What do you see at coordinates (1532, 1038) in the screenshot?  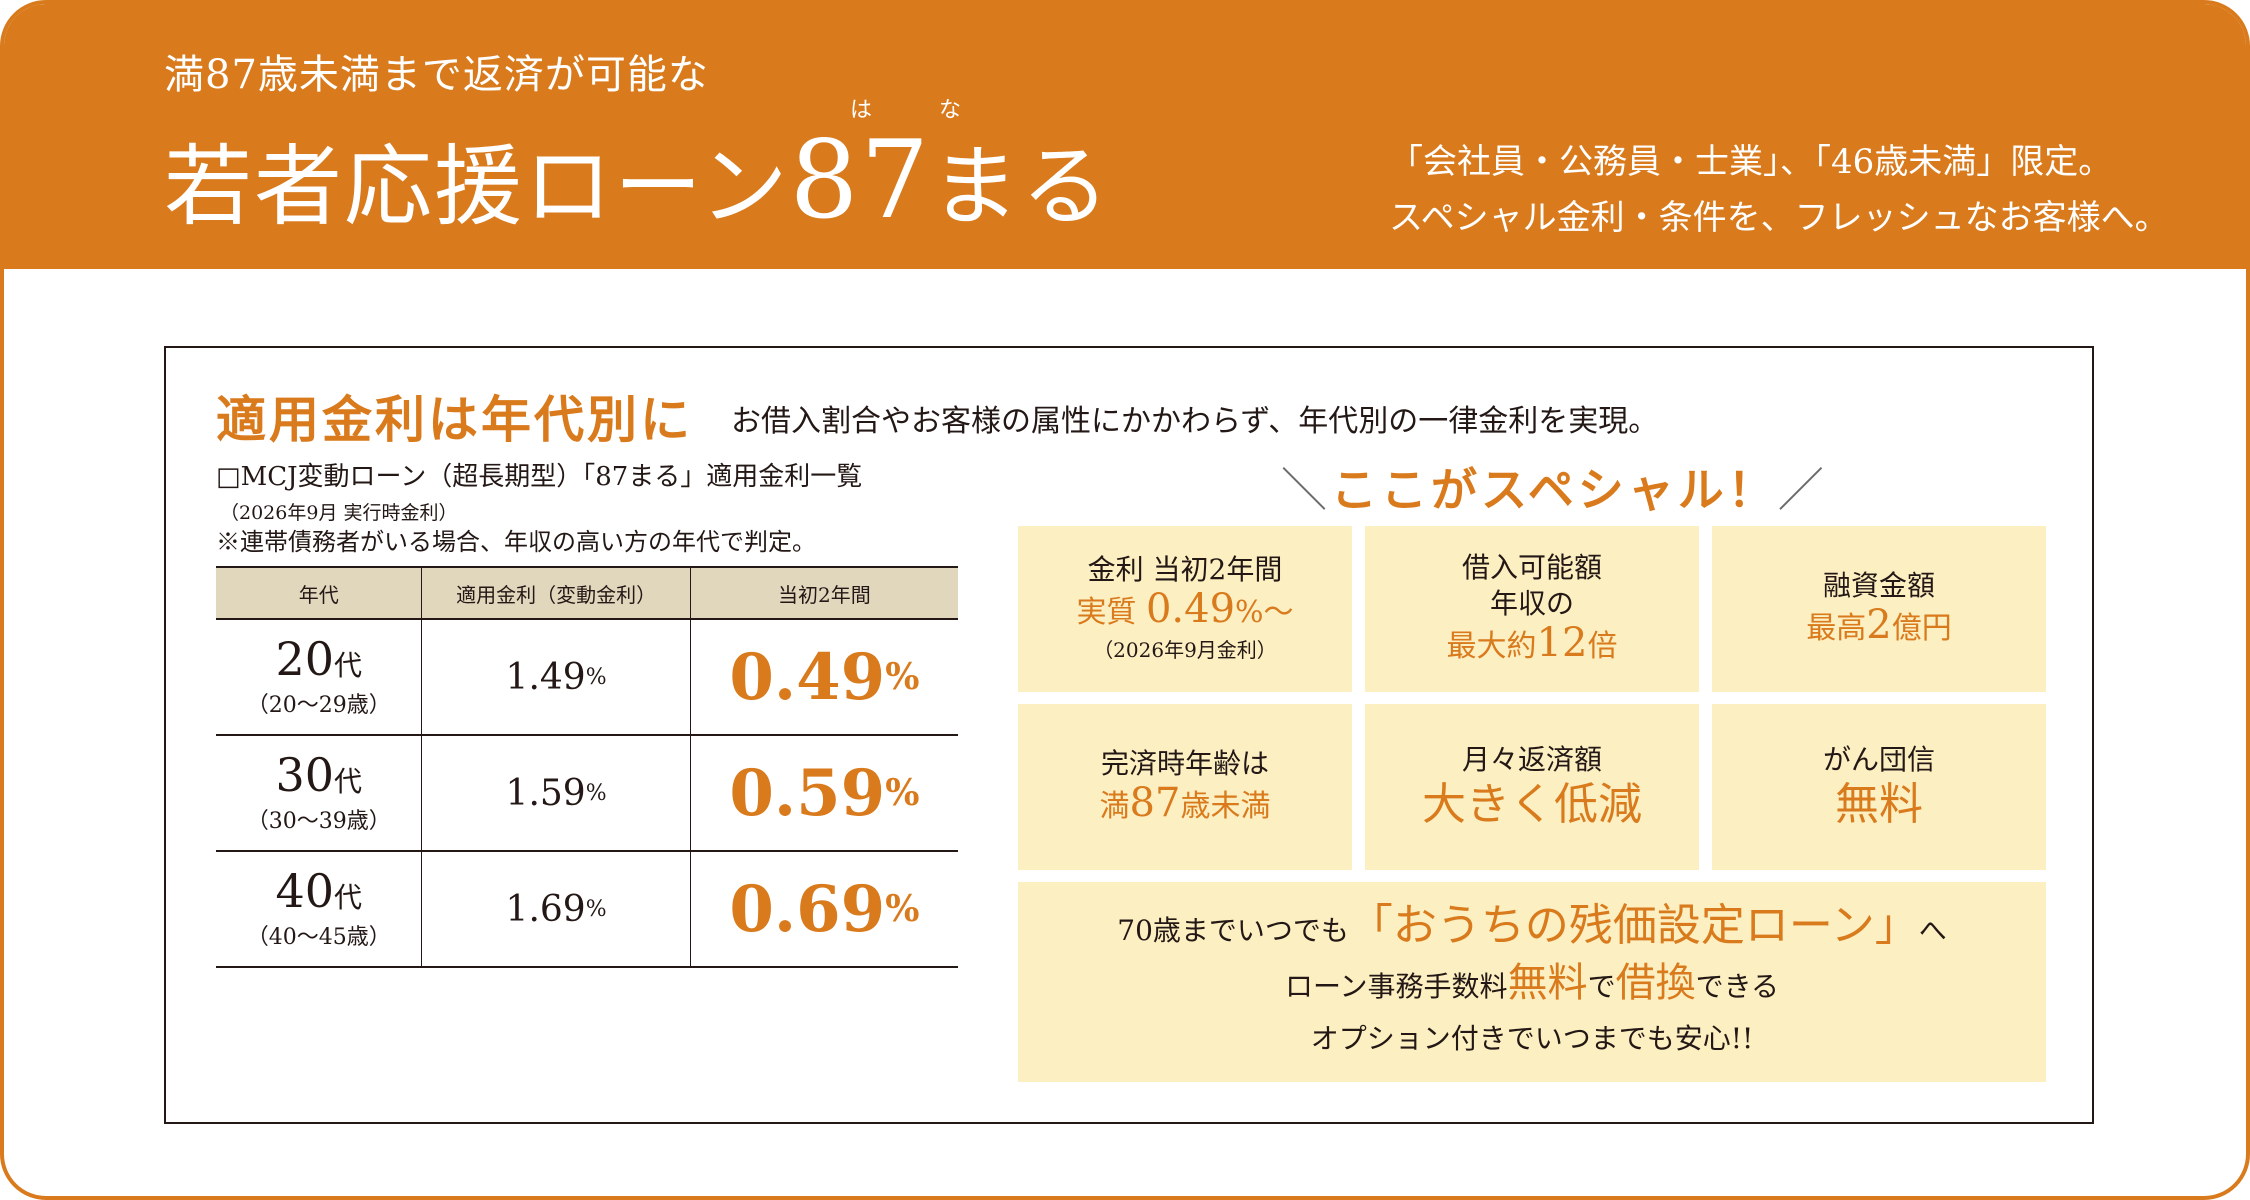 I see `refinance-line-3: オプション付きでいつまでも安心!!` at bounding box center [1532, 1038].